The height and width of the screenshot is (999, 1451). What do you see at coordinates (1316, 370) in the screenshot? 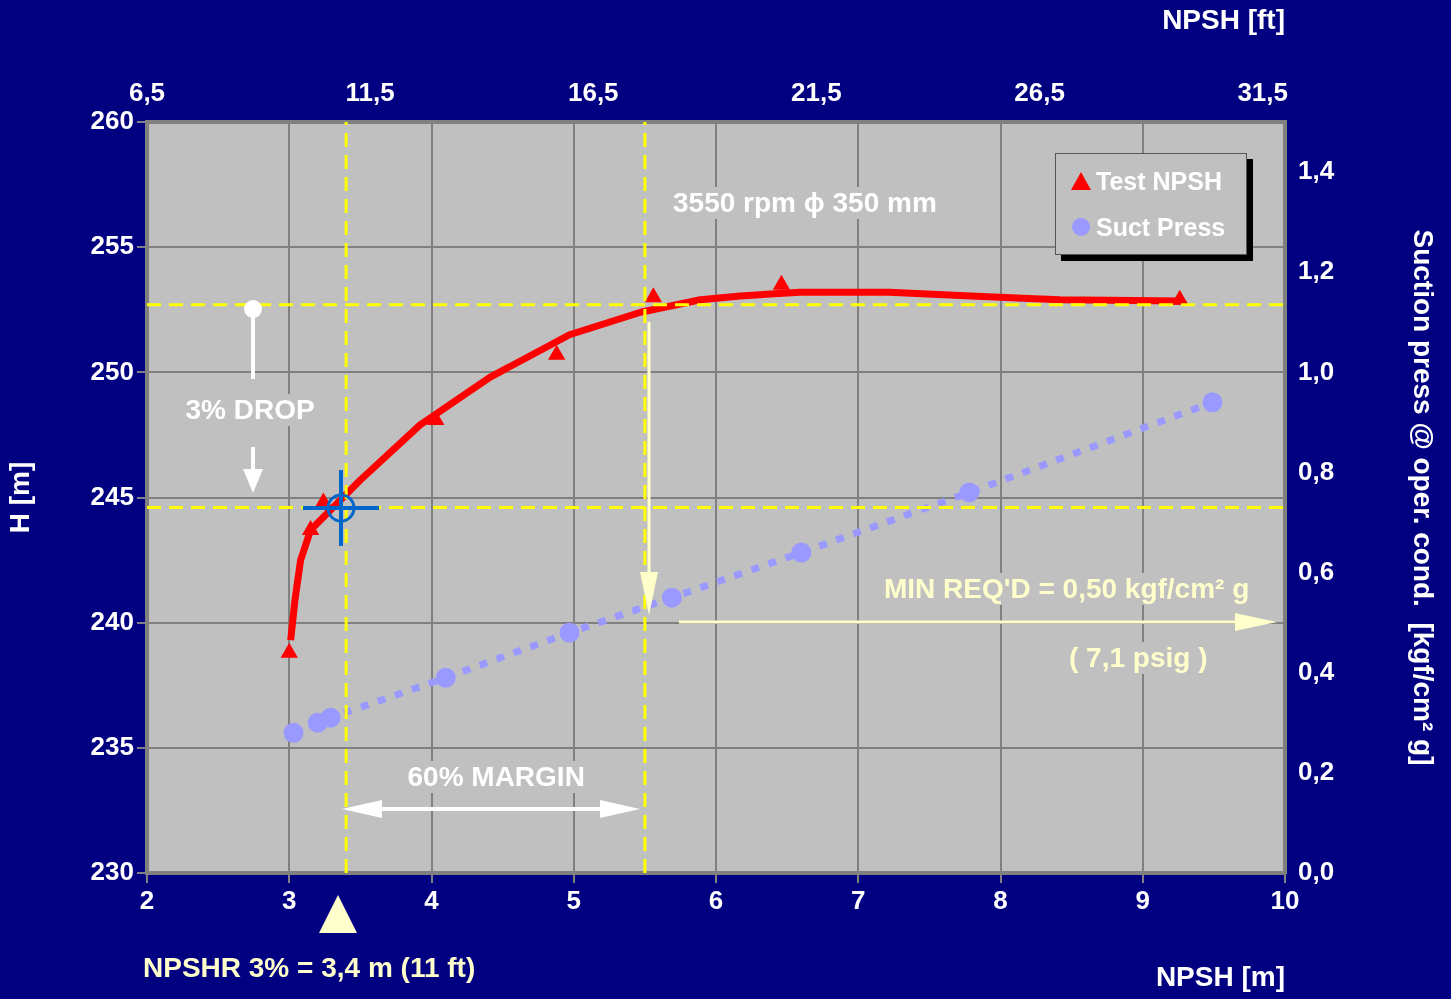
I see `y2-tick-label: 1,0` at bounding box center [1316, 370].